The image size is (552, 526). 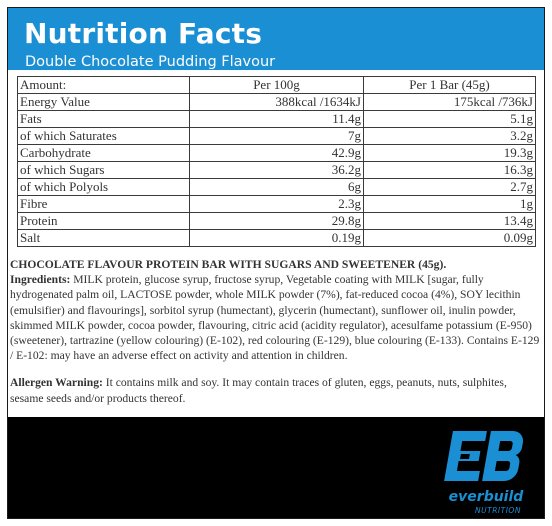 What do you see at coordinates (103, 221) in the screenshot?
I see `nutrient-label: Protein` at bounding box center [103, 221].